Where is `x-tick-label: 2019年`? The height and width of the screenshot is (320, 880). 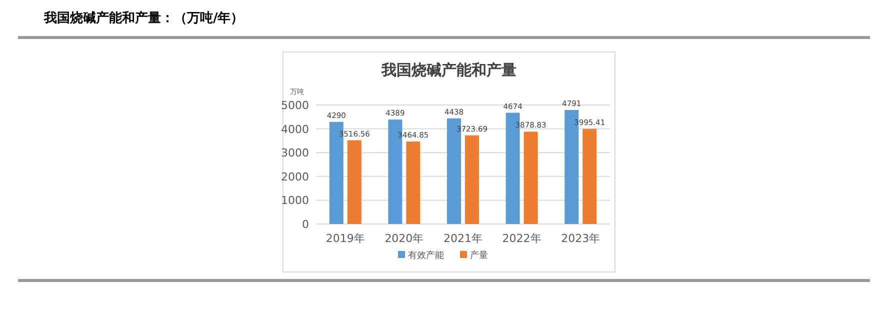
x-tick-label: 2019年 is located at coordinates (345, 238).